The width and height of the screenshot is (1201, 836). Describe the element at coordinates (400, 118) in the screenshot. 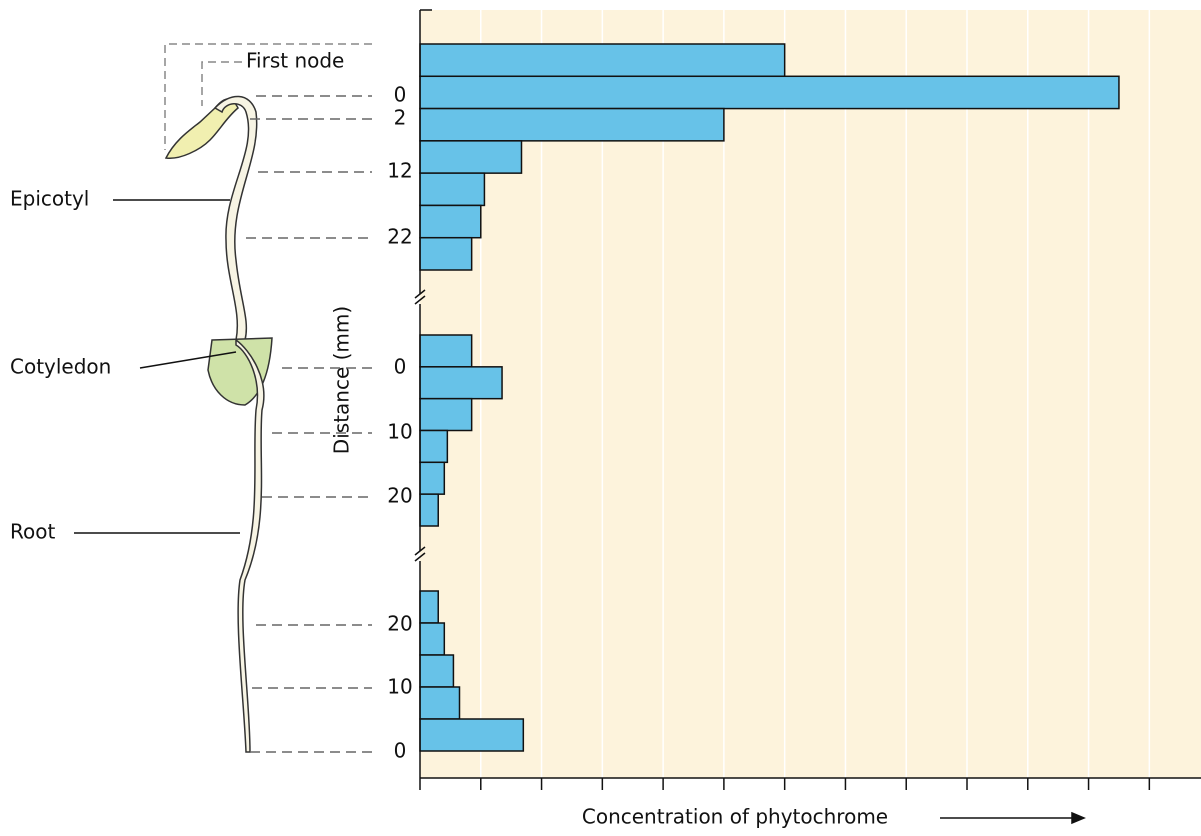

I see `y-tick-label: 2` at that location.